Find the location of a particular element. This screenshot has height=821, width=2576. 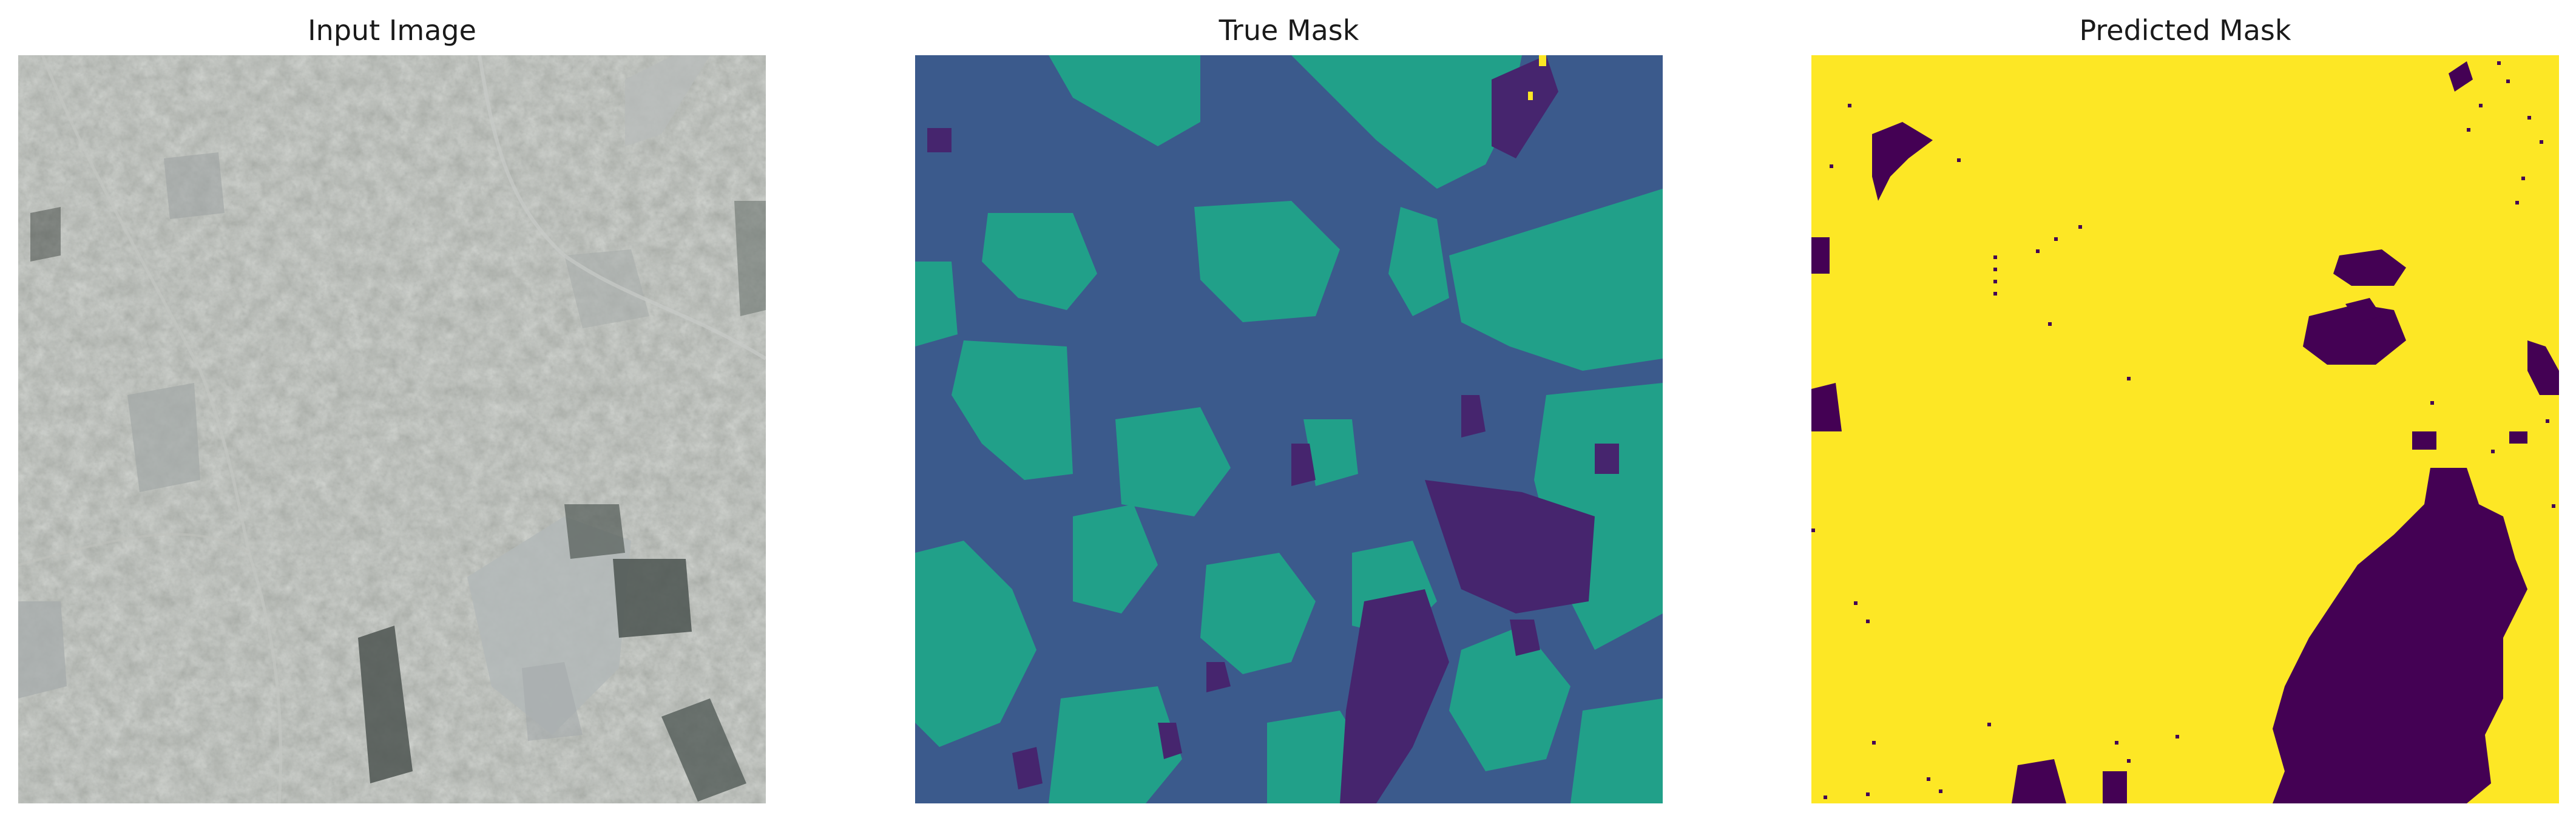

true-mask-title: True Mask is located at coordinates (1289, 30).